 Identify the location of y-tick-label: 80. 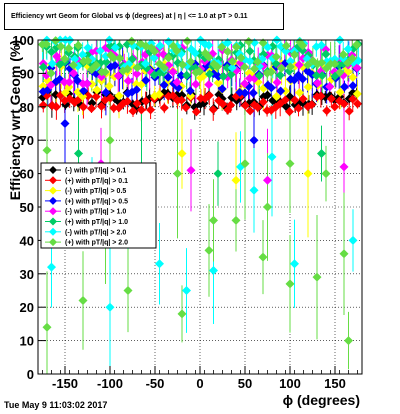
(27, 107).